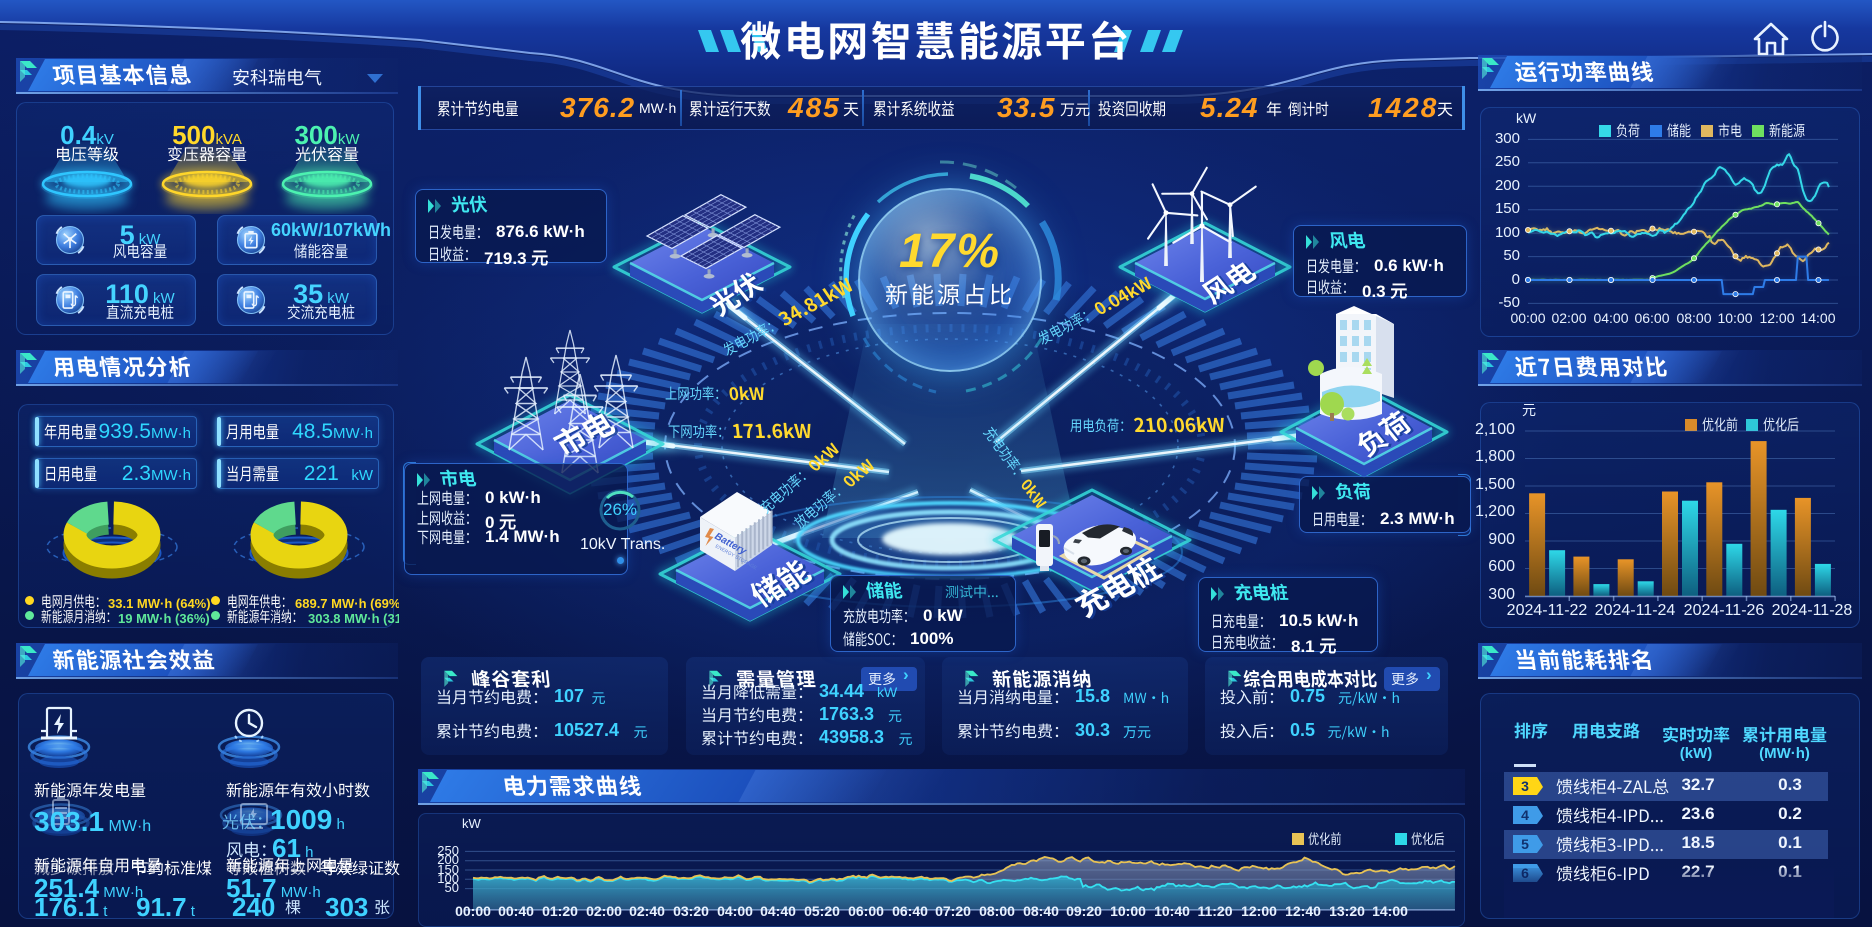 Image resolution: width=1872 pixels, height=927 pixels. Describe the element at coordinates (1525, 844) in the screenshot. I see `svg-text: 5` at that location.